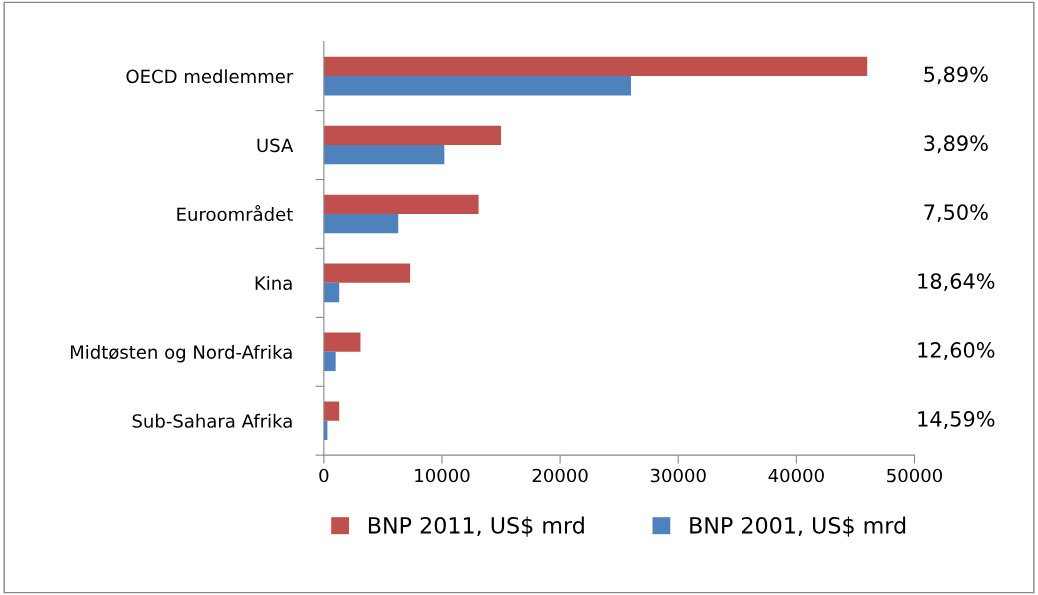 This screenshot has width=1038, height=595. What do you see at coordinates (210, 76) in the screenshot?
I see `y-tick-label: OECD medlemmer` at bounding box center [210, 76].